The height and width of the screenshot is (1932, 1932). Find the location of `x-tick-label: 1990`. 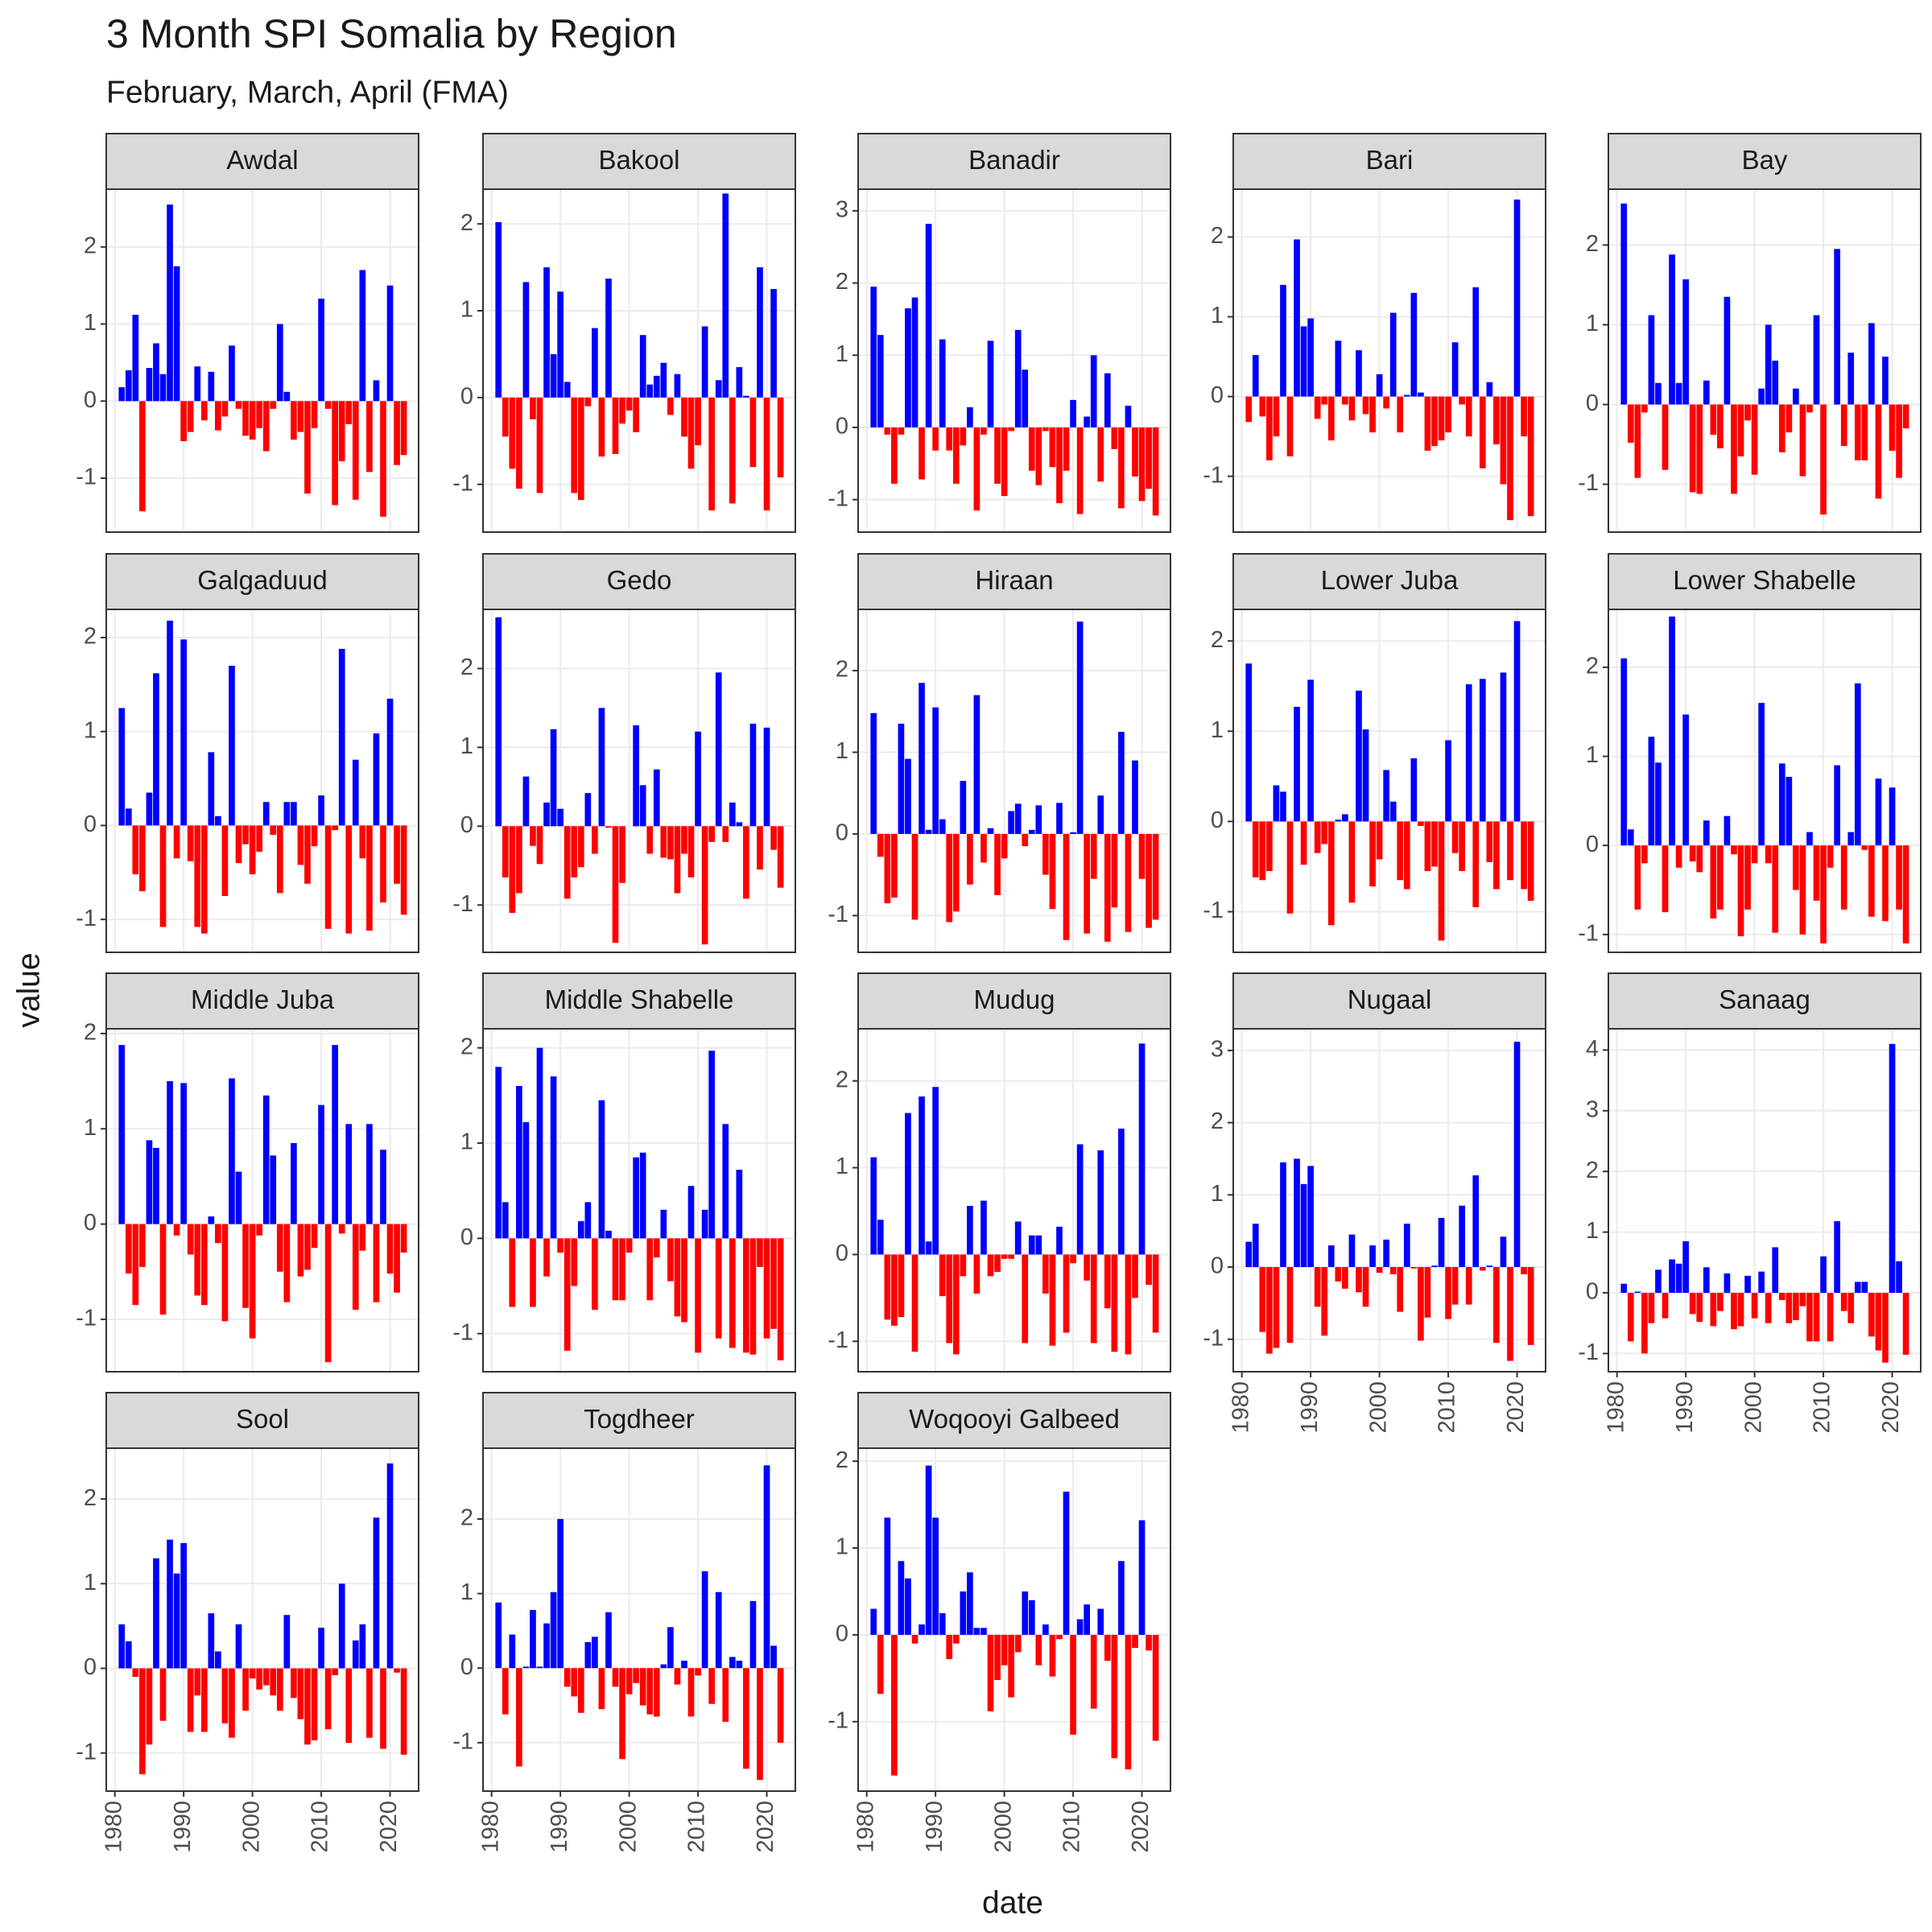

x-tick-label: 1990 is located at coordinates (559, 1827).